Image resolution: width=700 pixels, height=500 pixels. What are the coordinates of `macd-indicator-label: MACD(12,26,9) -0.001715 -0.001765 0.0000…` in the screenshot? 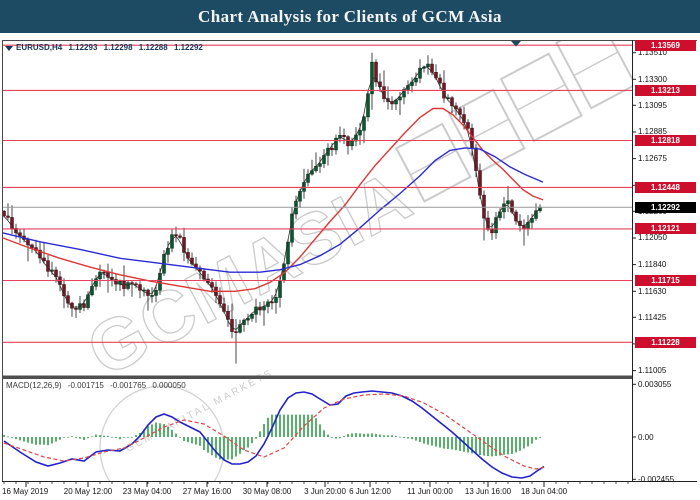 It's located at (98, 385).